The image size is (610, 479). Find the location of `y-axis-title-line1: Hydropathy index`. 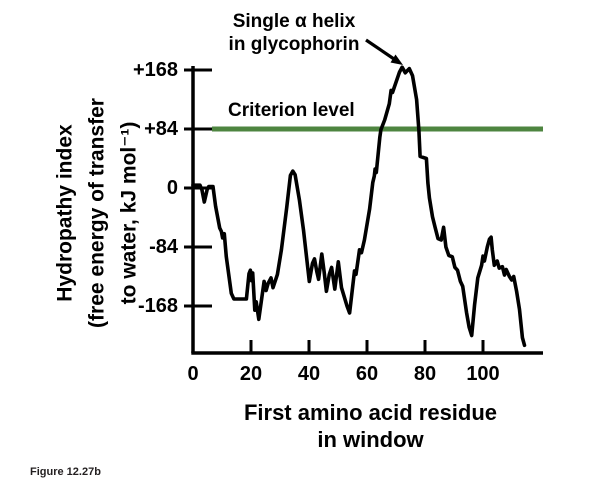

y-axis-title-line1: Hydropathy index is located at coordinates (65, 213).